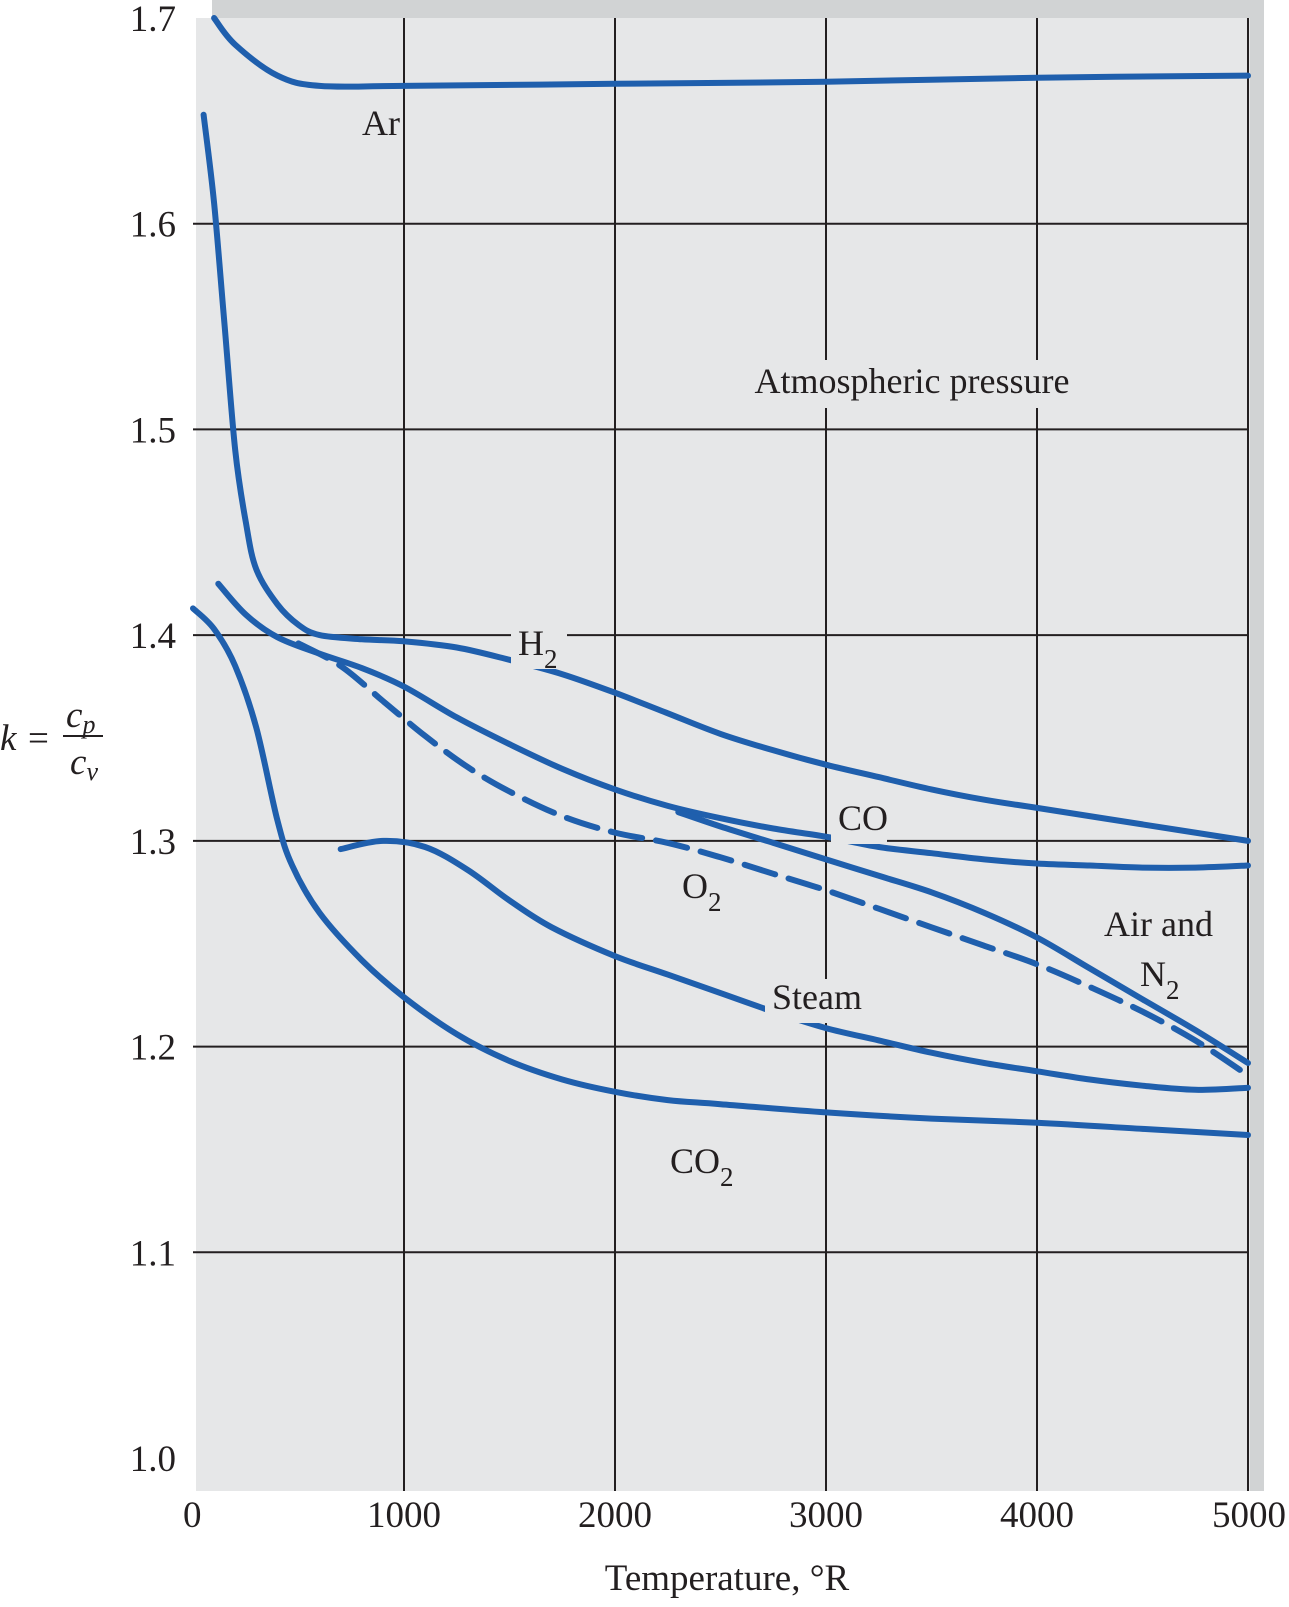  I want to click on y-tick-label: 1.1, so click(153, 1253).